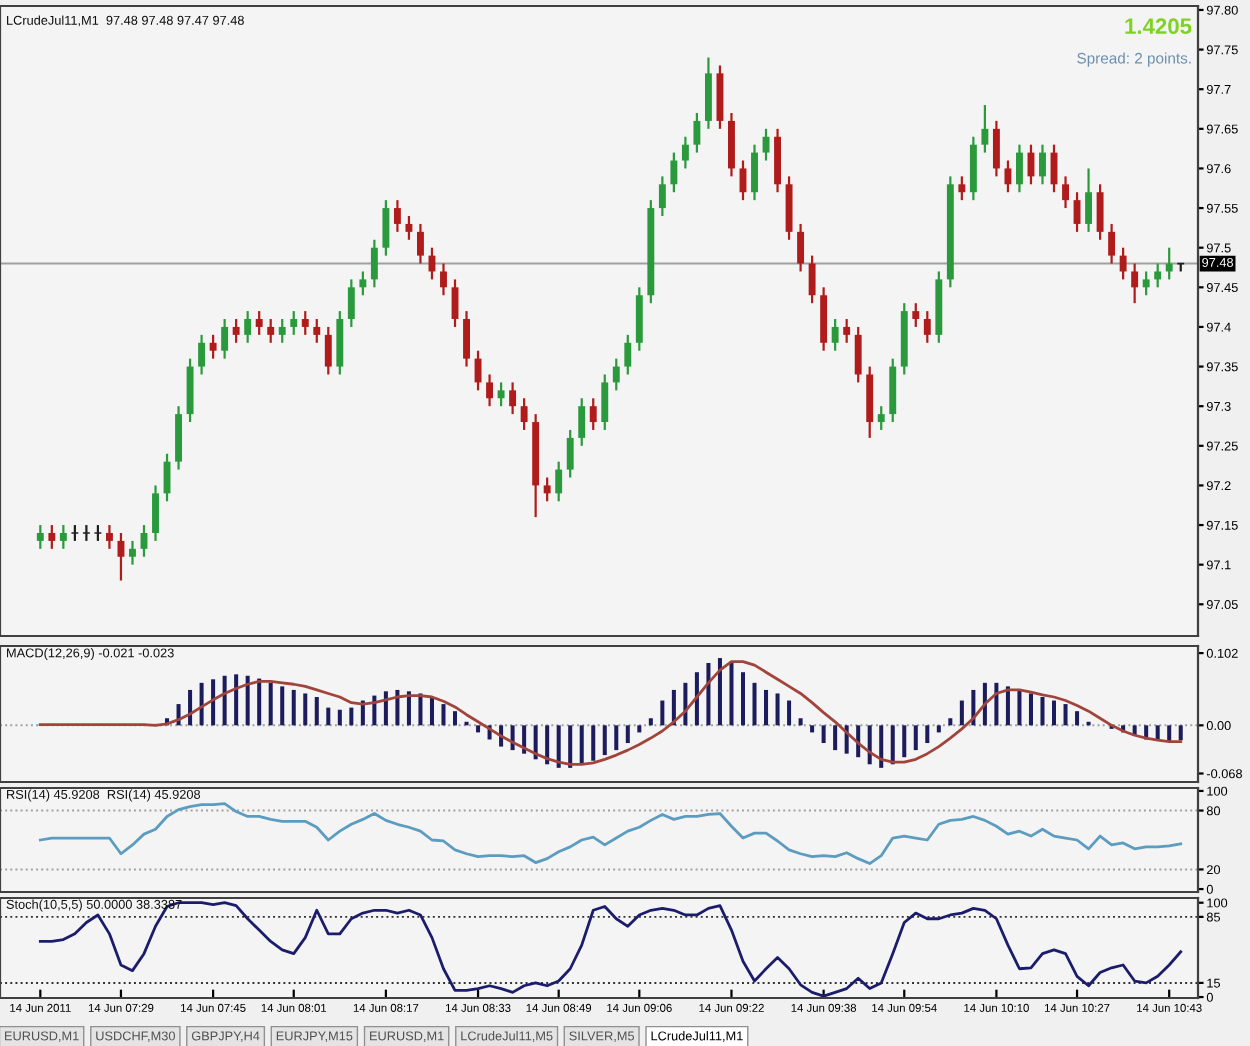  I want to click on annotation: 1.4205, so click(1158, 26).